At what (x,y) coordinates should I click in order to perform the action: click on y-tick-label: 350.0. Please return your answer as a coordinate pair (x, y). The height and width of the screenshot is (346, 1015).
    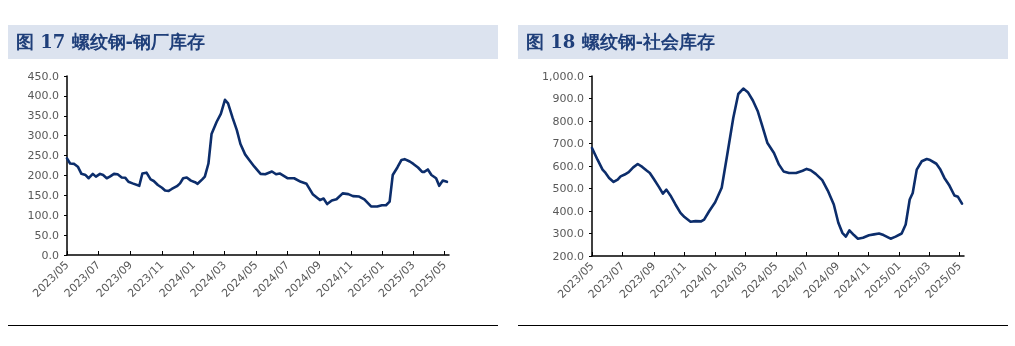
    Looking at the image, I should click on (43, 116).